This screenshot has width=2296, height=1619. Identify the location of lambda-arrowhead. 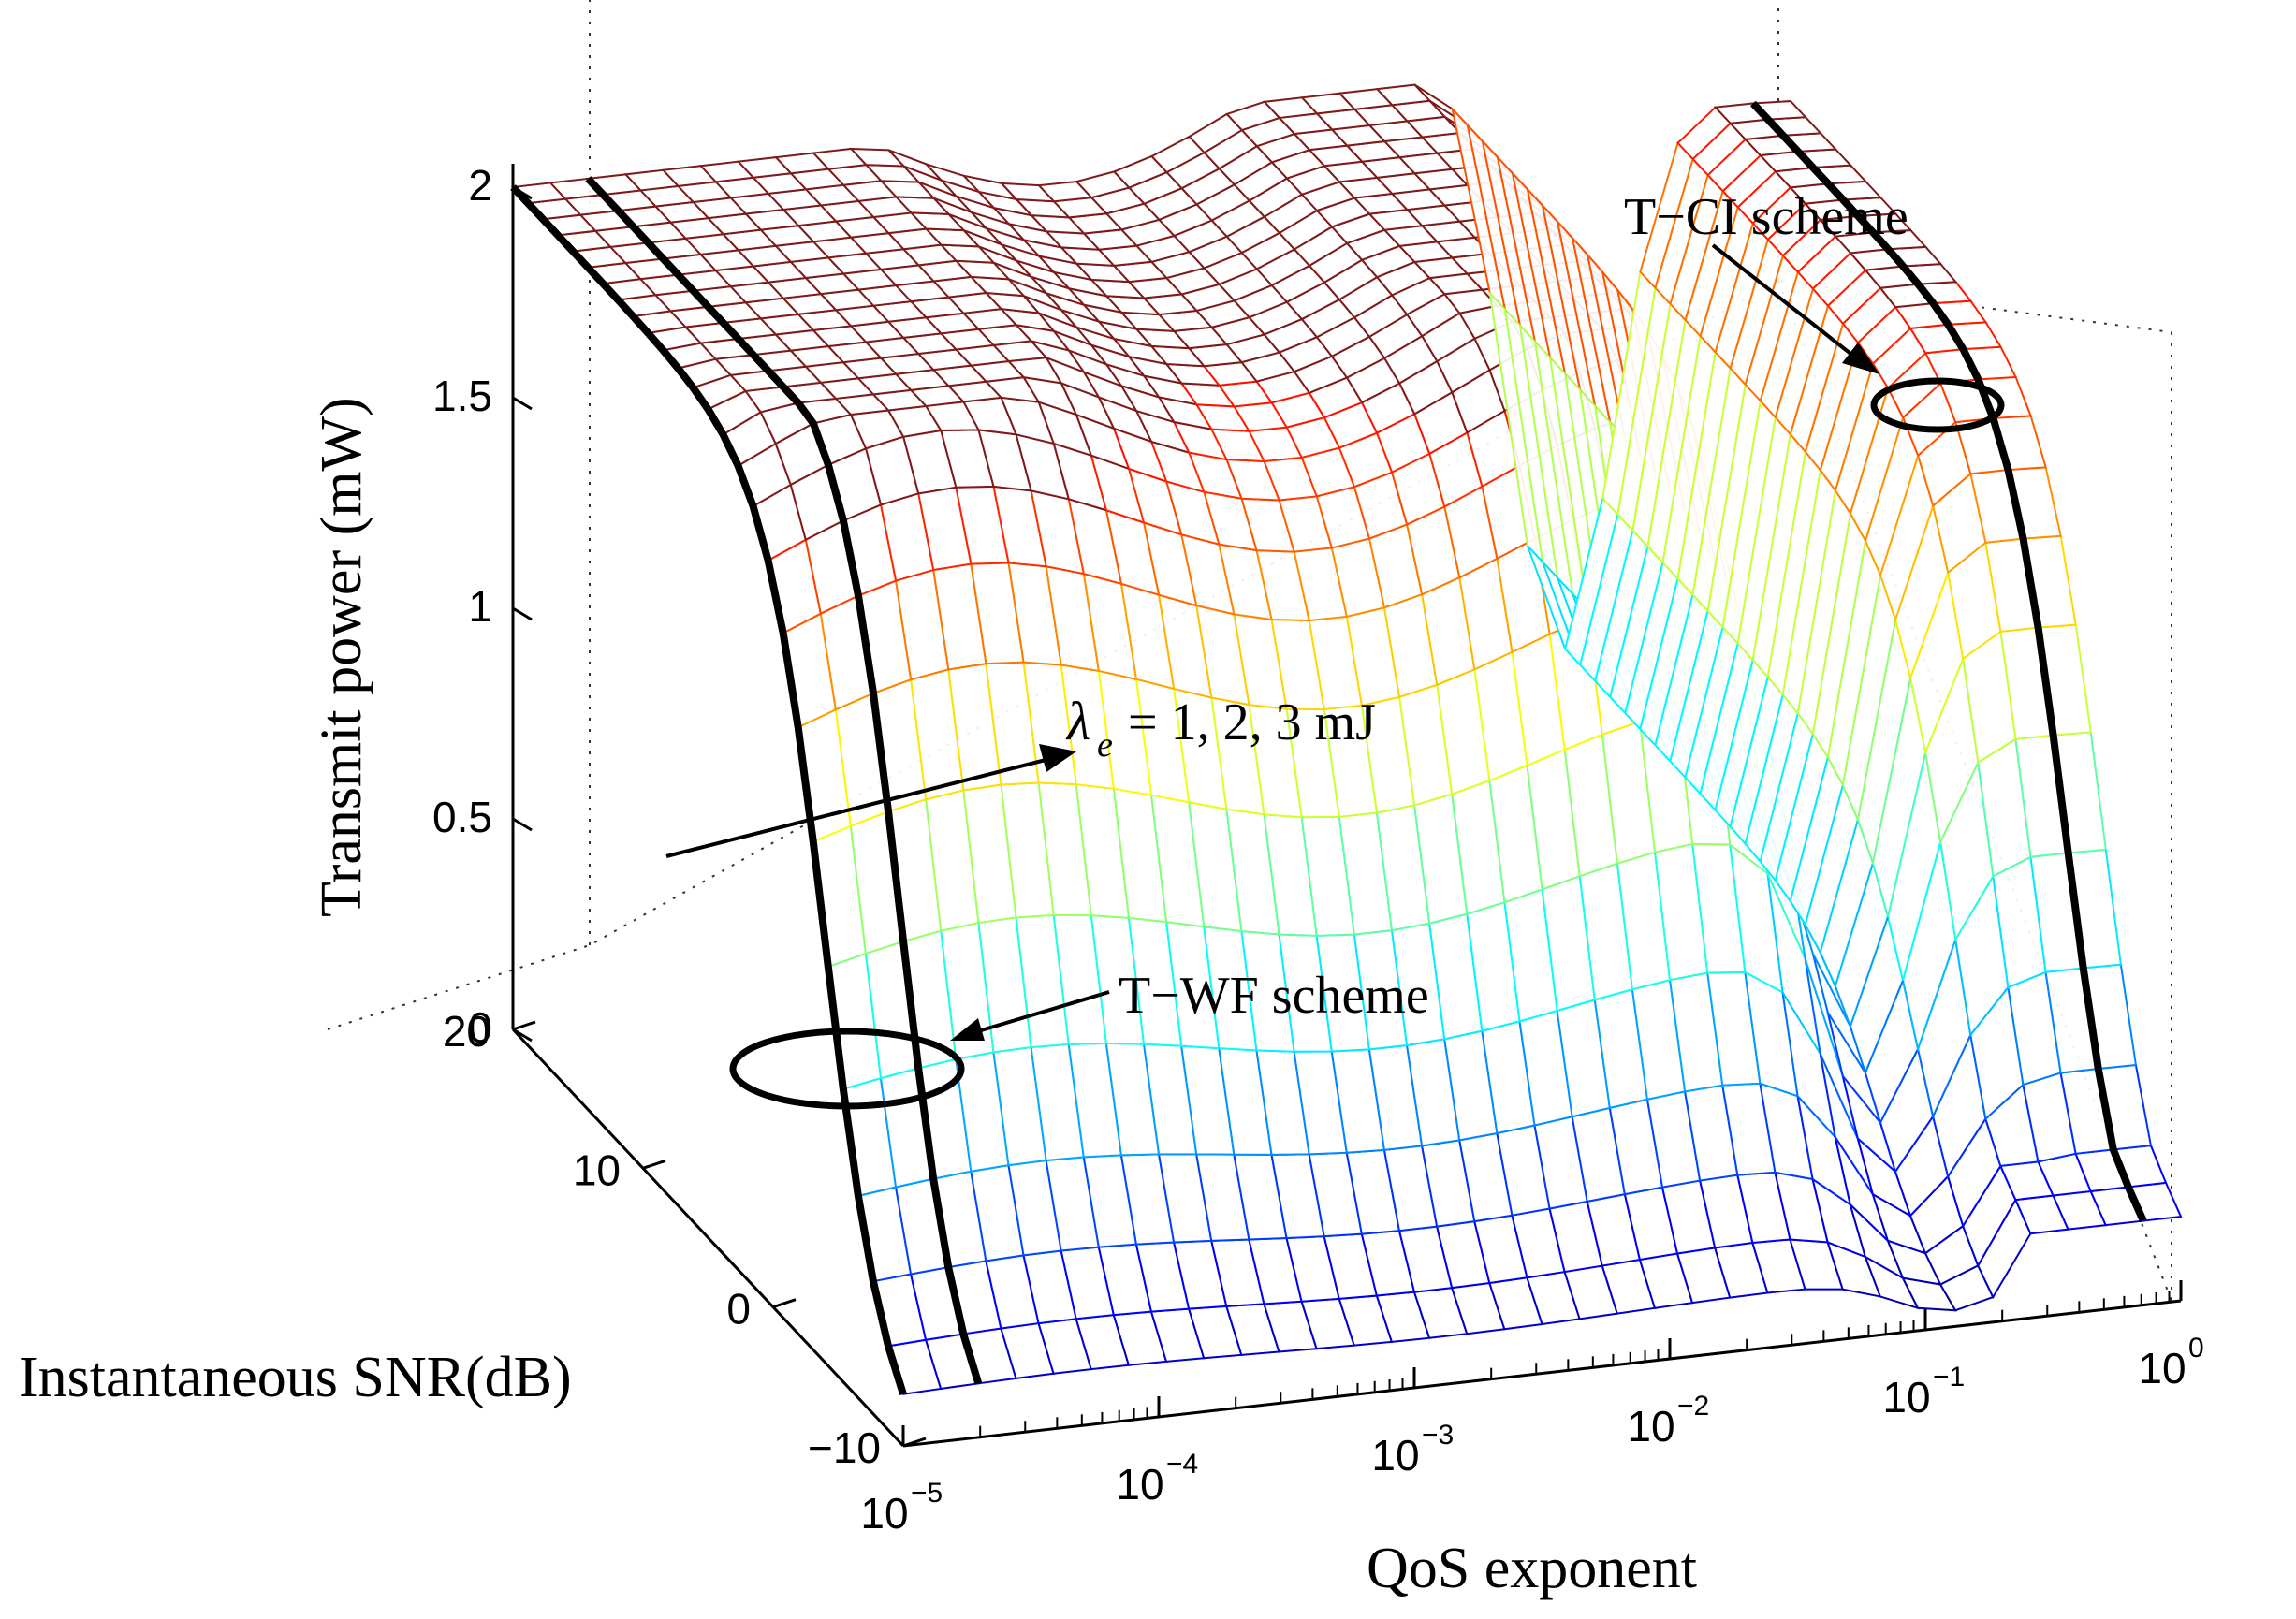
(1057, 758).